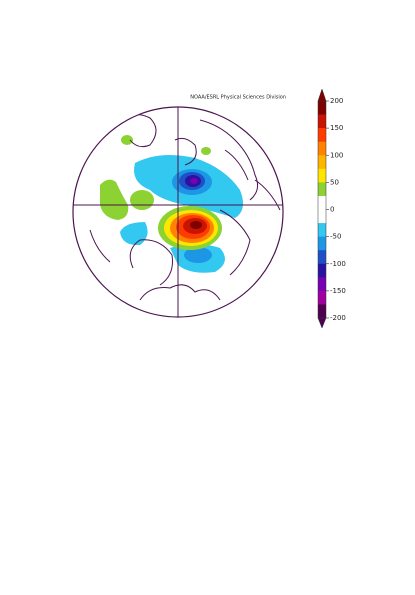 The width and height of the screenshot is (415, 595). I want to click on colorbar-tick-label: -100, so click(338, 264).